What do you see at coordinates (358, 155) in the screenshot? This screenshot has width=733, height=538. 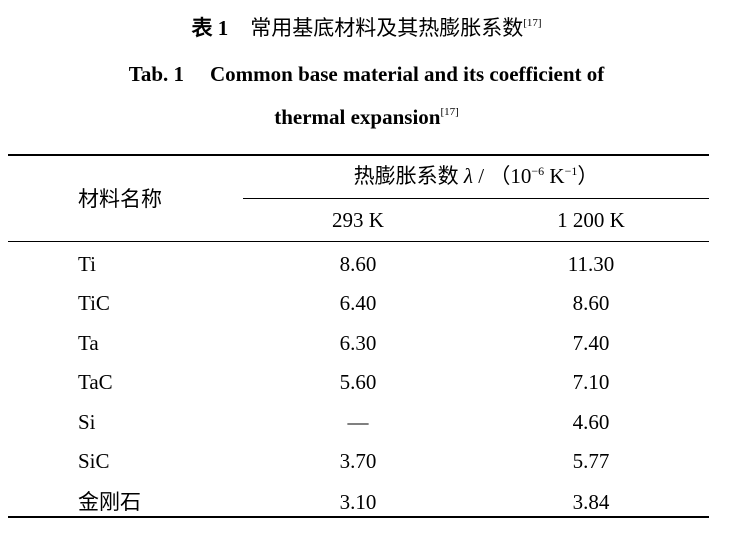 I see `table-top-rule` at bounding box center [358, 155].